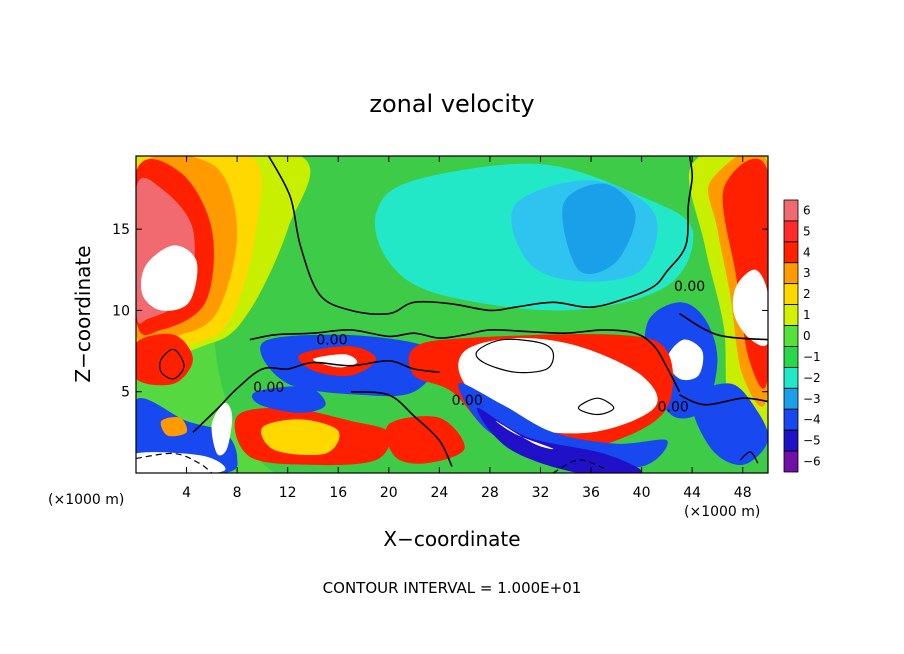 The image size is (904, 654). Describe the element at coordinates (722, 512) in the screenshot. I see `x-axis-unit-right: (×1000 m)` at that location.